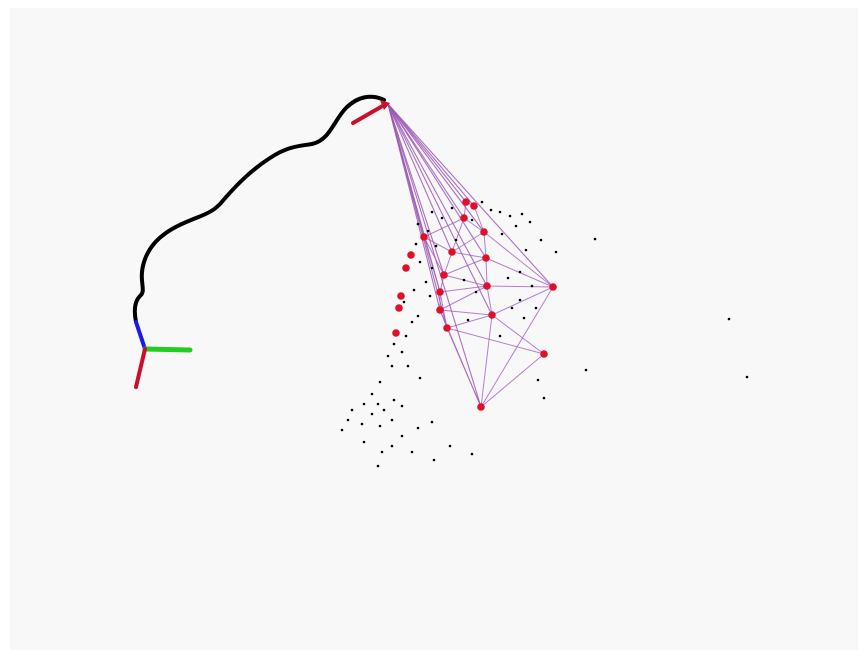 This screenshot has width=865, height=656. I want to click on landmark-points, so click(474, 304).